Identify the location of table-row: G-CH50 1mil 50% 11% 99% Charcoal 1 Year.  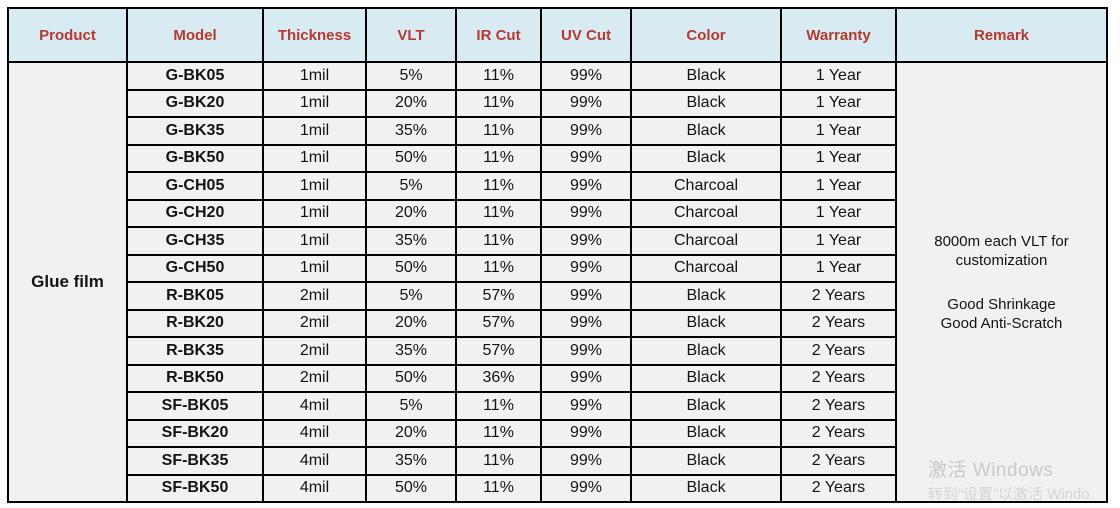
(557, 268).